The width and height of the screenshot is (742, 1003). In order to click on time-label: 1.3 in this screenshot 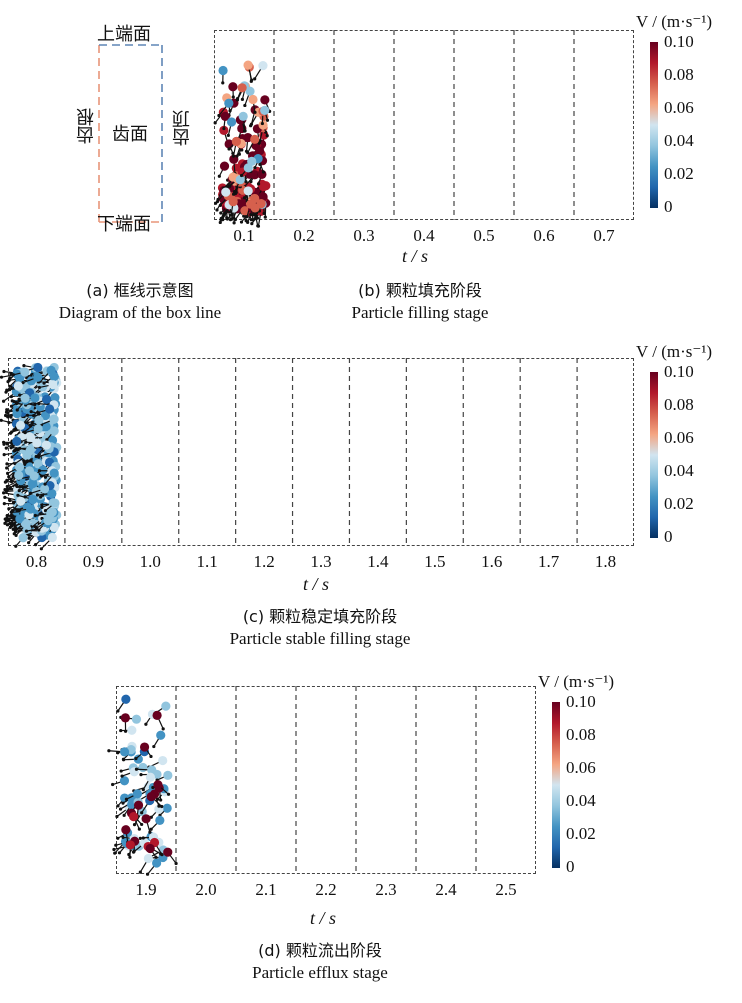, I will do `click(321, 561)`.